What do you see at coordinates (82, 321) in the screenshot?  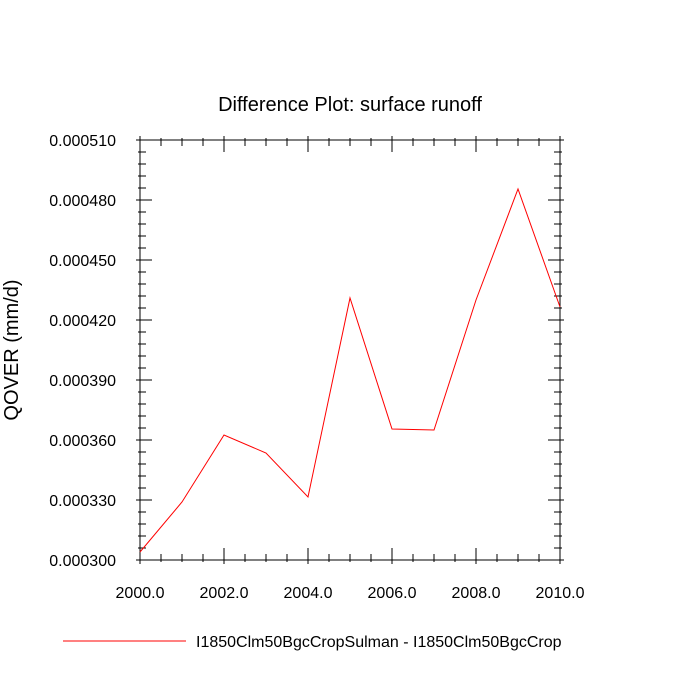 I see `y-tick-label: 0.000420` at bounding box center [82, 321].